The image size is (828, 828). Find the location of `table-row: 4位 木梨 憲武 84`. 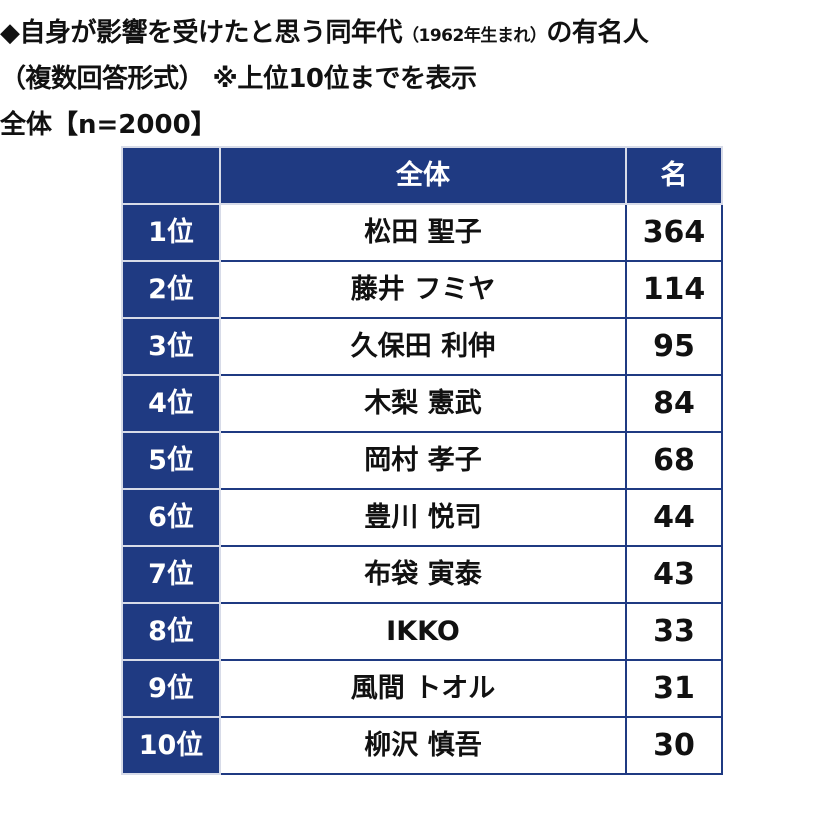

table-row: 4位 木梨 憲武 84 is located at coordinates (422, 403).